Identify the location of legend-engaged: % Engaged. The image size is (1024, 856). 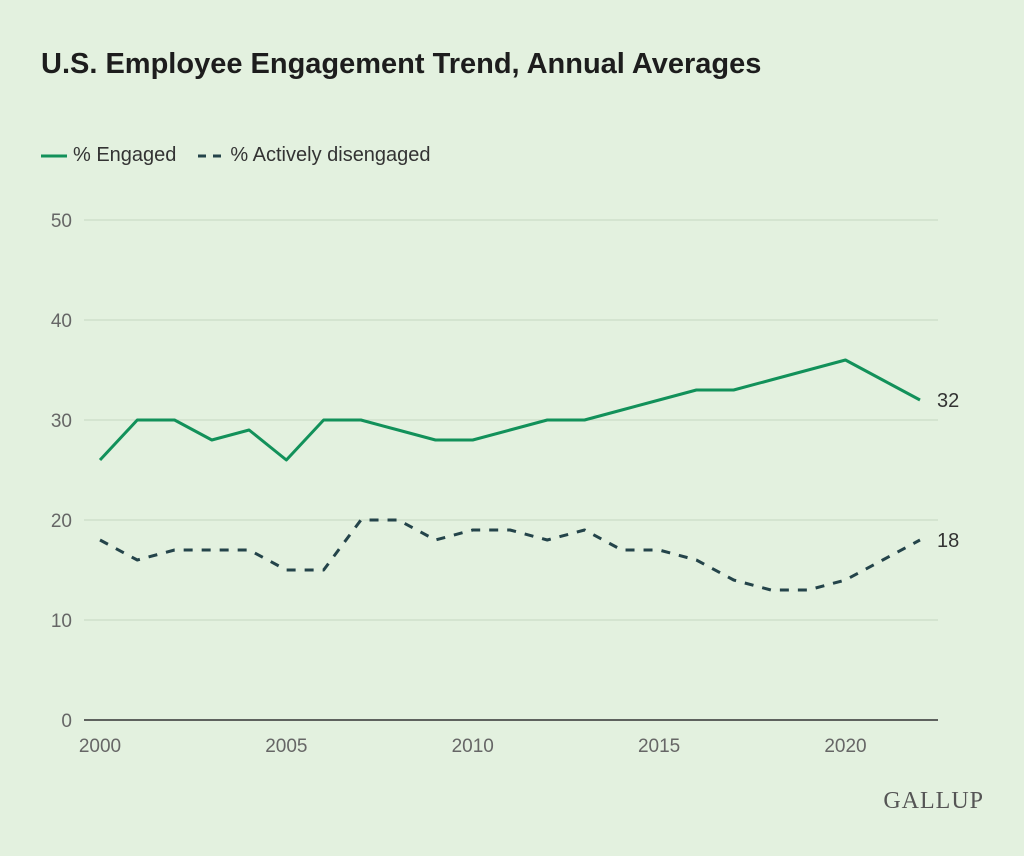
(108, 155).